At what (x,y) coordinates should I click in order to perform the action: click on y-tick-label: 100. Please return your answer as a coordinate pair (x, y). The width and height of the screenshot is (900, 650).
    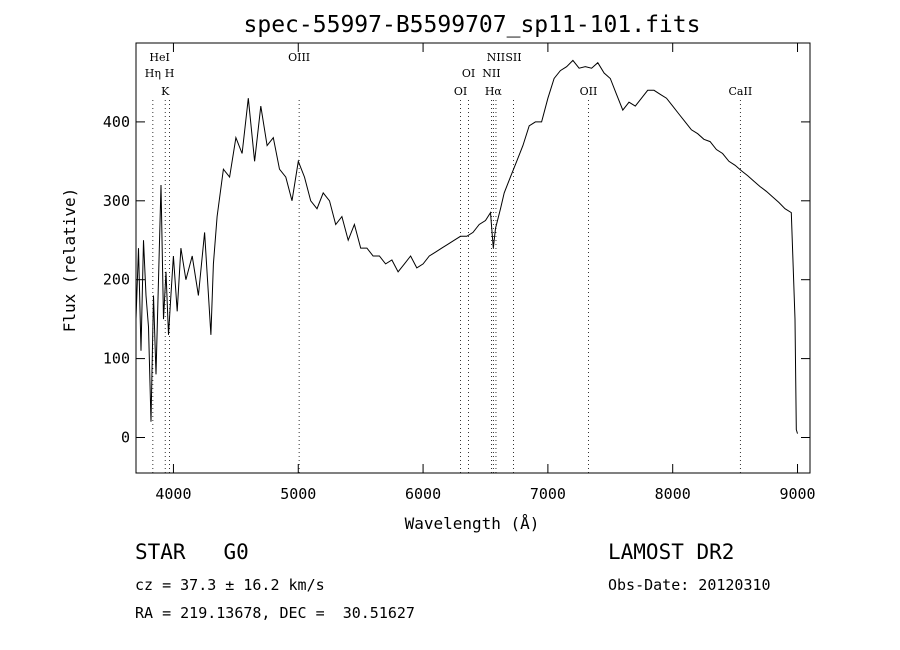
    Looking at the image, I should click on (116, 359).